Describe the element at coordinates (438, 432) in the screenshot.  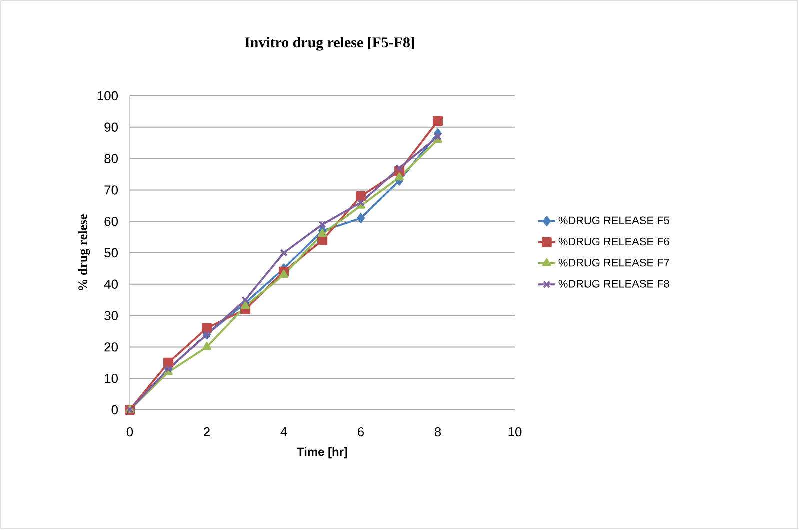
I see `x-tick-label: 8` at that location.